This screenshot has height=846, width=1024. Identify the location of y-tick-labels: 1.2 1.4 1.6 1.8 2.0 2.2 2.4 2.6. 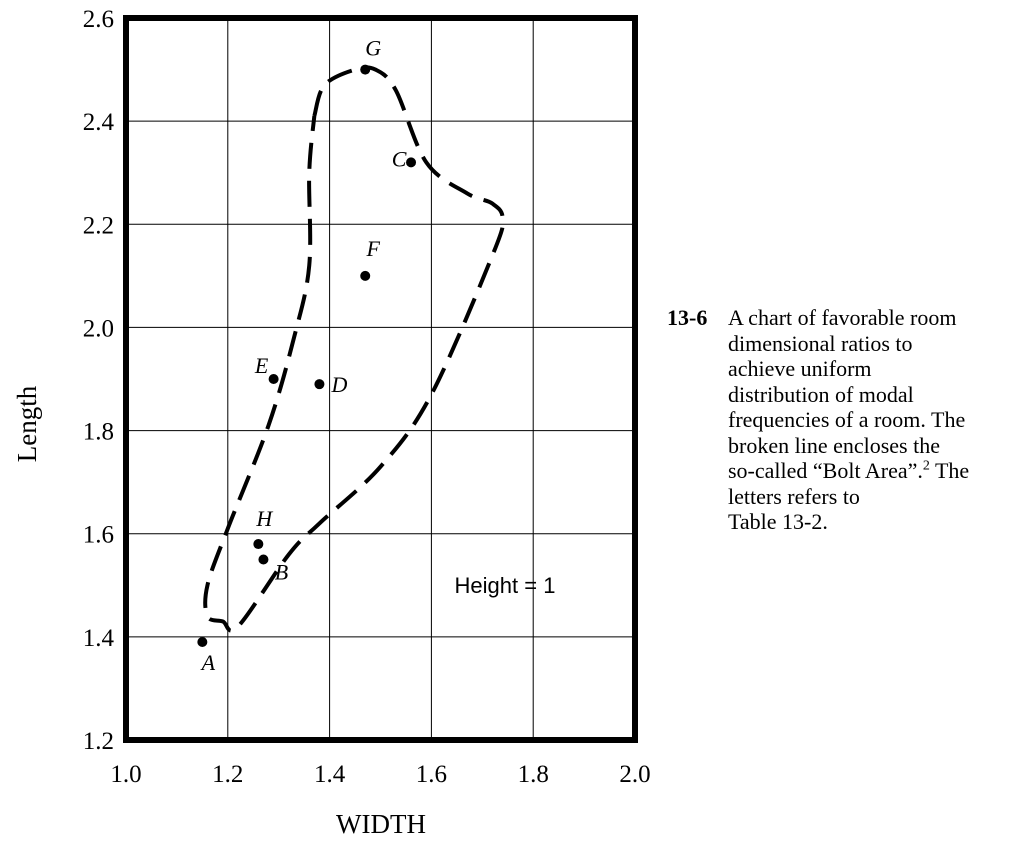
(99, 380).